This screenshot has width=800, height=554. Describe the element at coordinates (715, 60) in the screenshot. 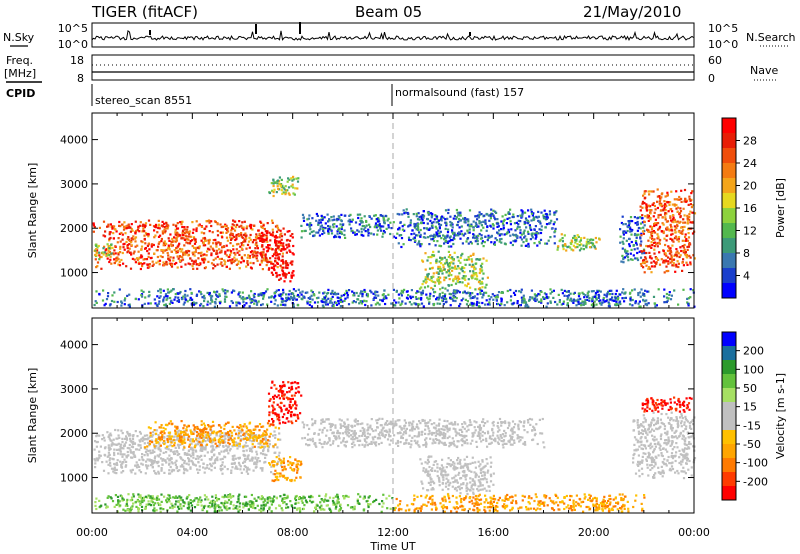

I see `nave-tick-top: 60` at that location.